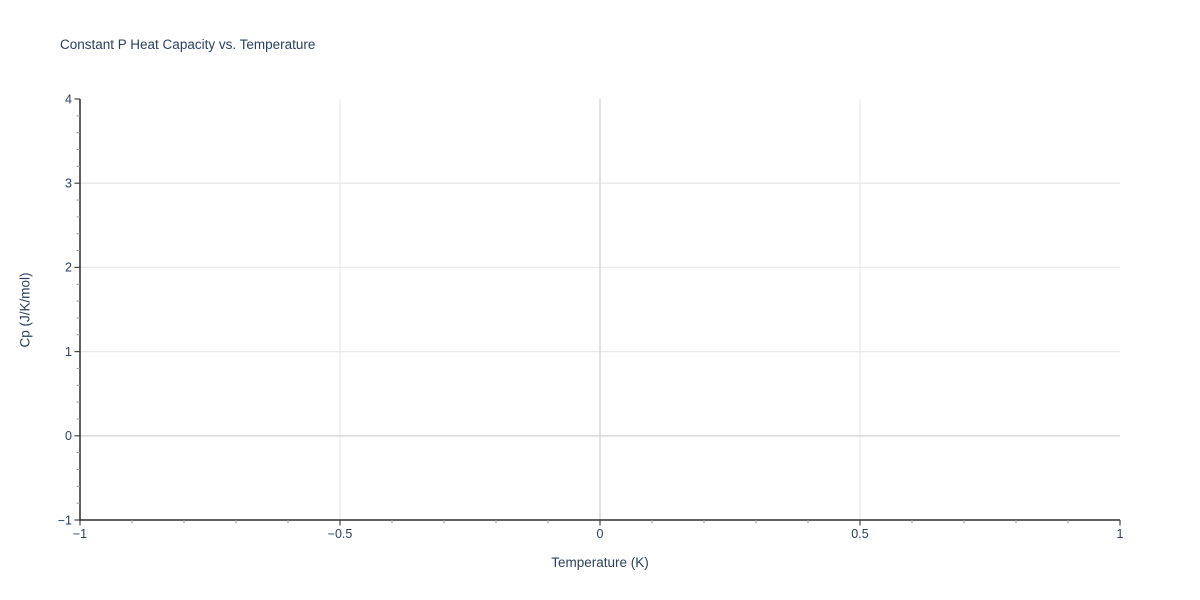 The image size is (1200, 600). I want to click on x-axis-title: Temperature (K), so click(600, 562).